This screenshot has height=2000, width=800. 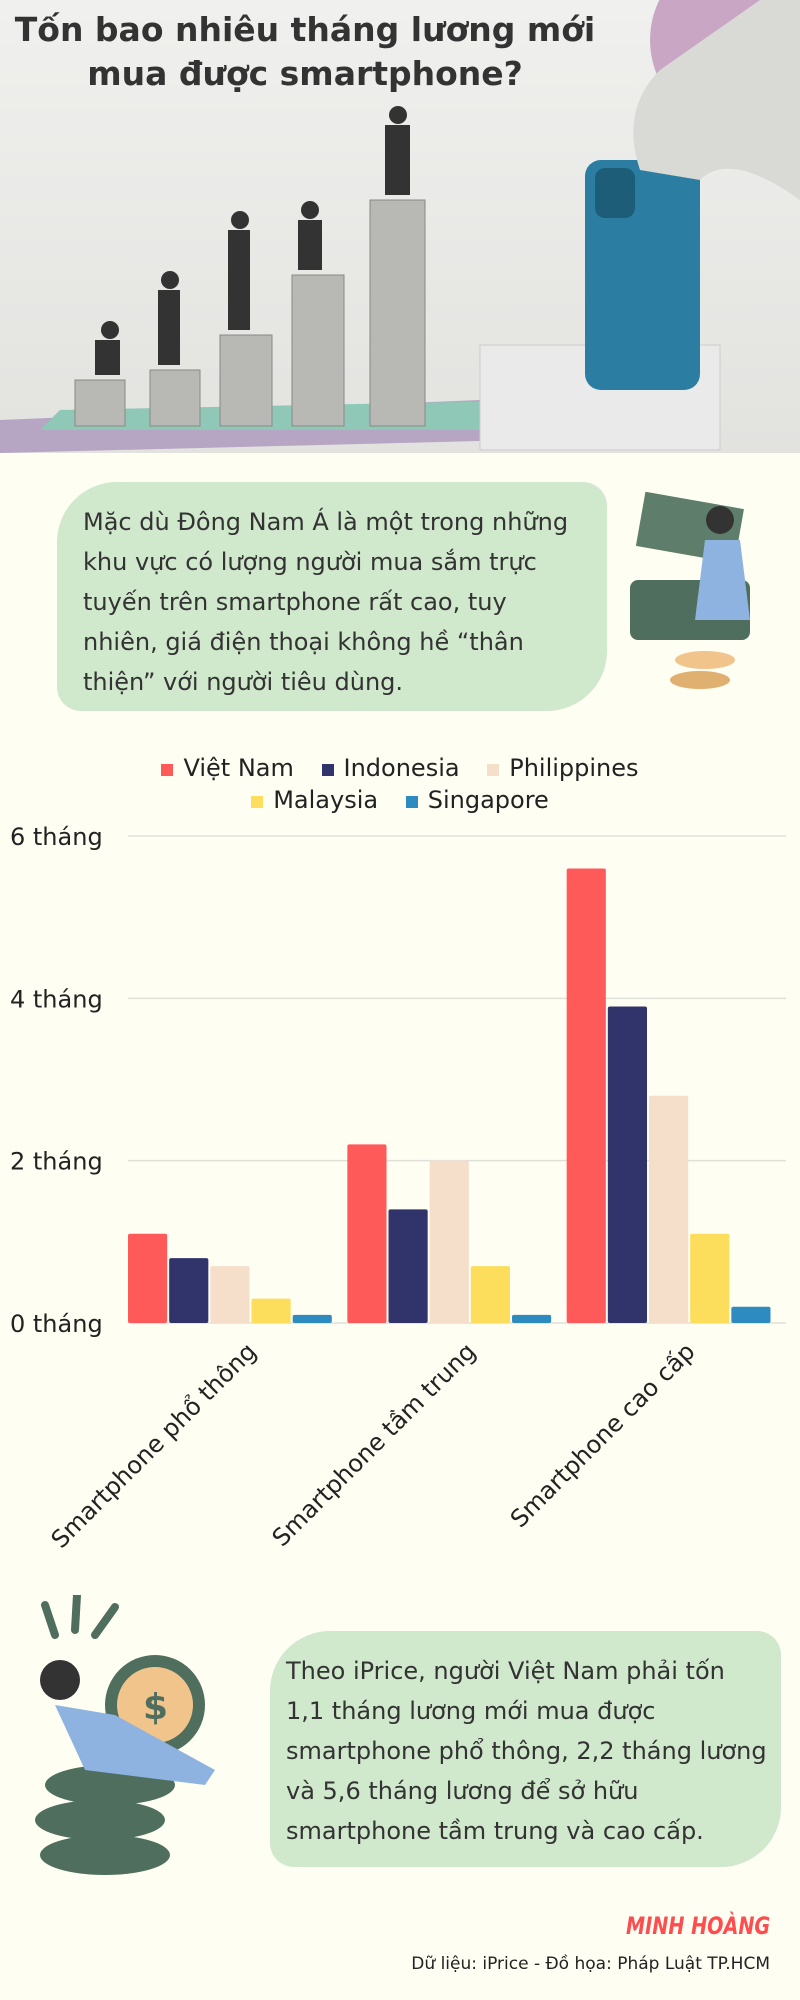 I want to click on y-tick-label: 6 tháng, so click(x=56, y=837).